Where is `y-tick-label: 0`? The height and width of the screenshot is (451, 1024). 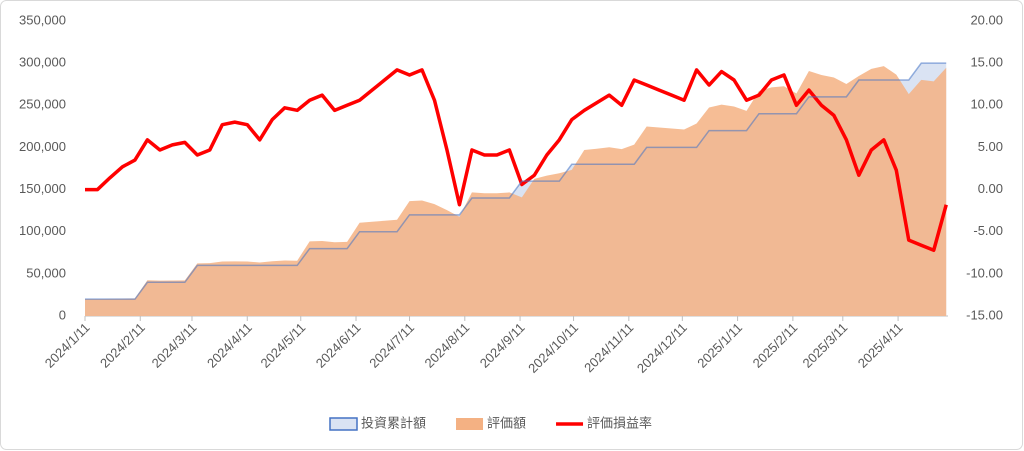
y-tick-label: 0 is located at coordinates (62, 314).